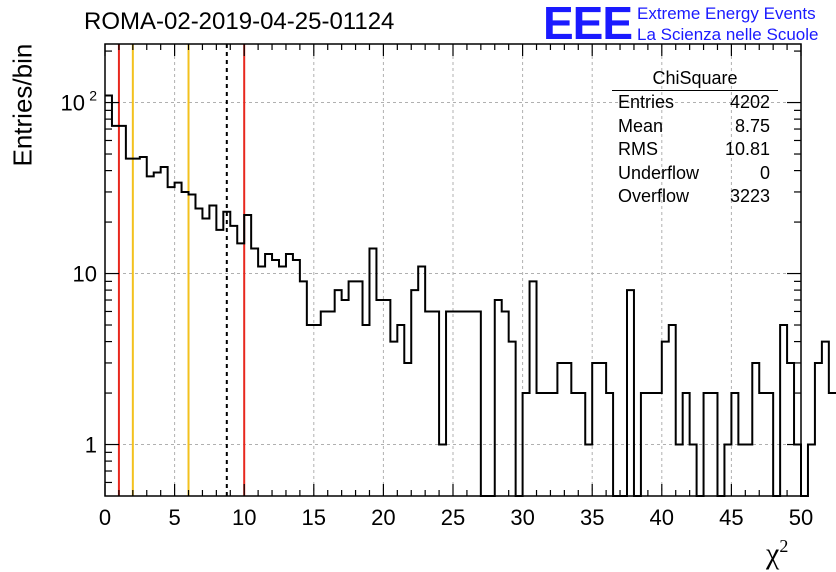 Image resolution: width=836 pixels, height=572 pixels. I want to click on x-tick-label: 45, so click(731, 517).